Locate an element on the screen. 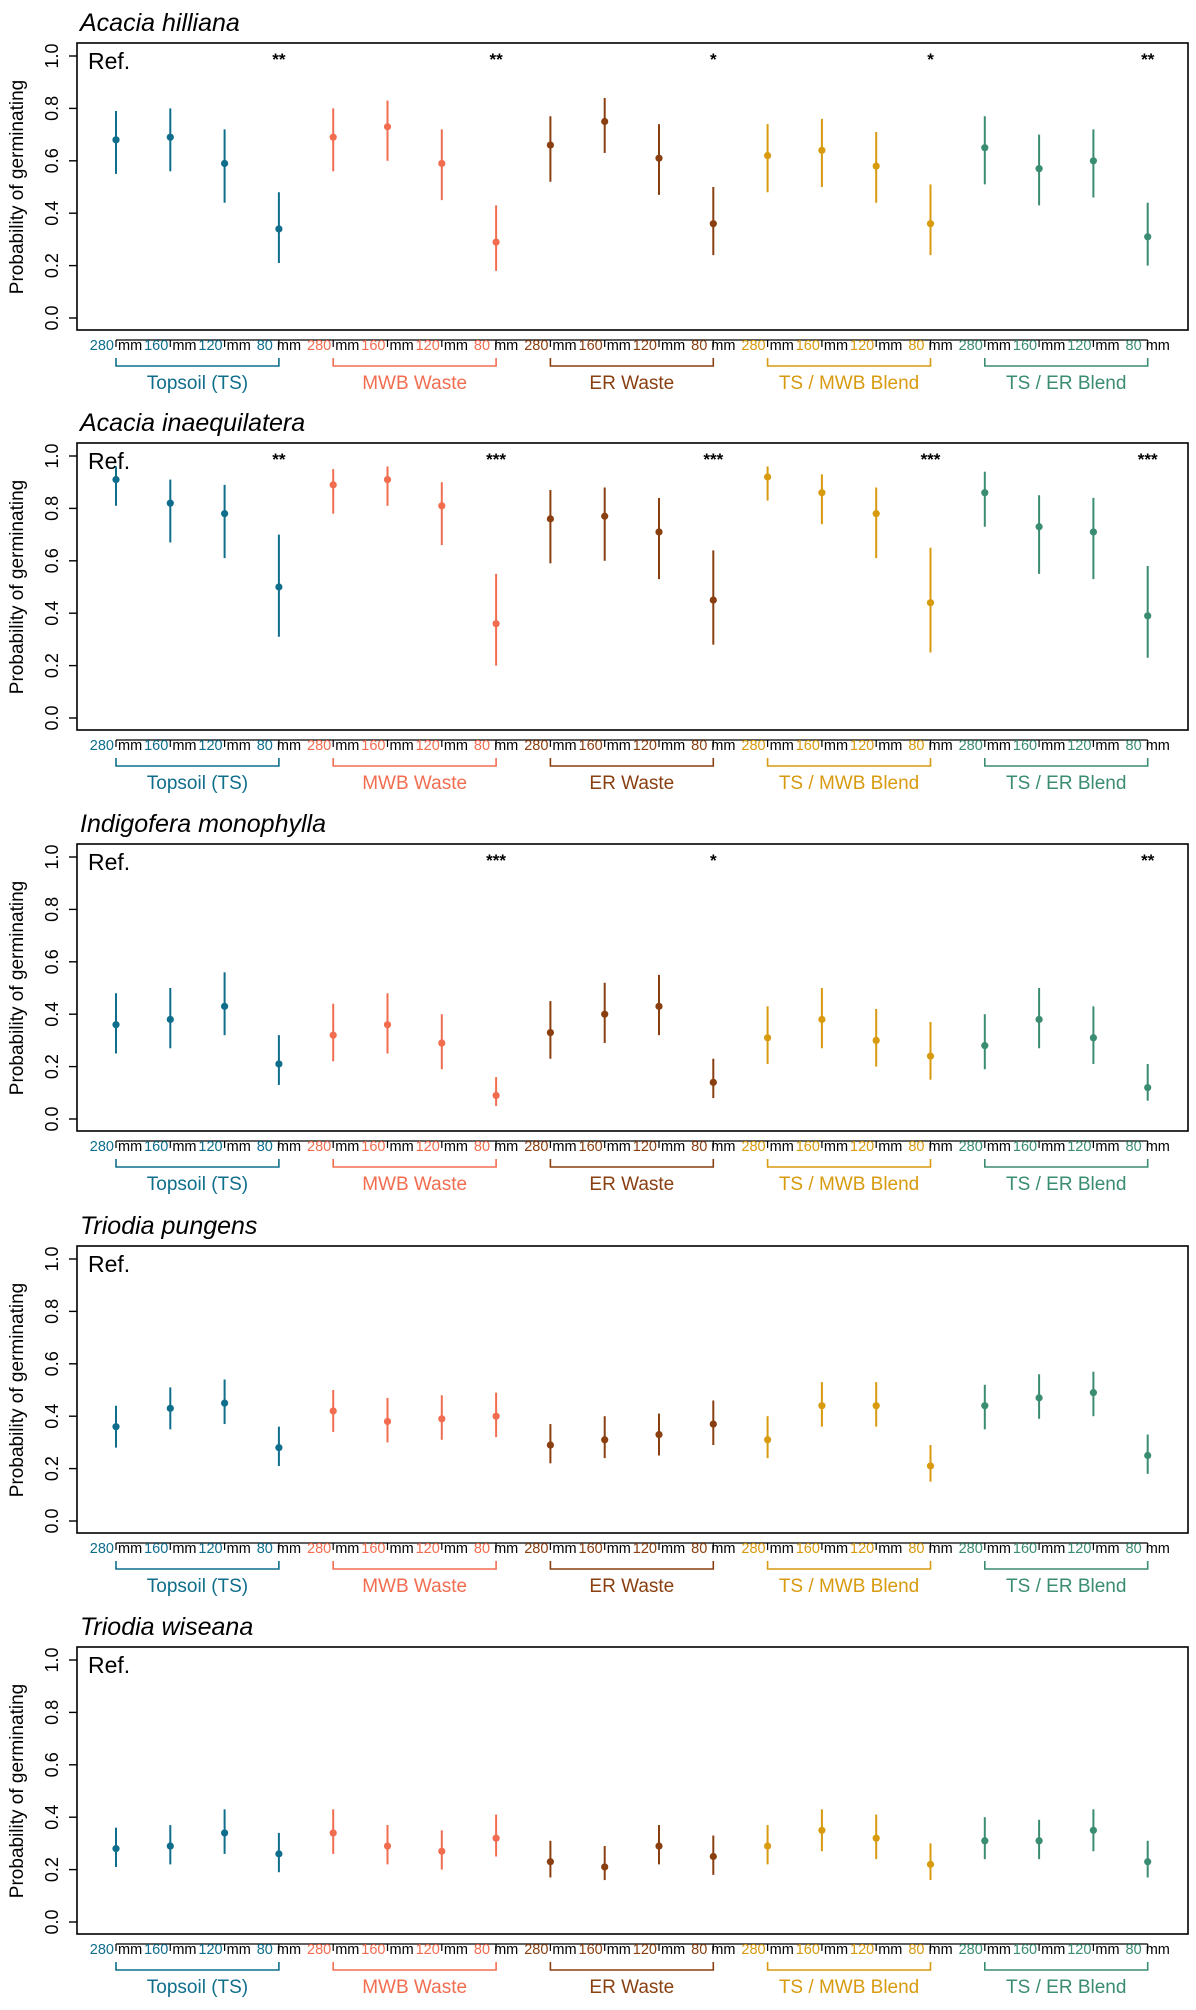 The height and width of the screenshot is (2010, 1196). panel-title: Indigofera monophylla is located at coordinates (203, 824).